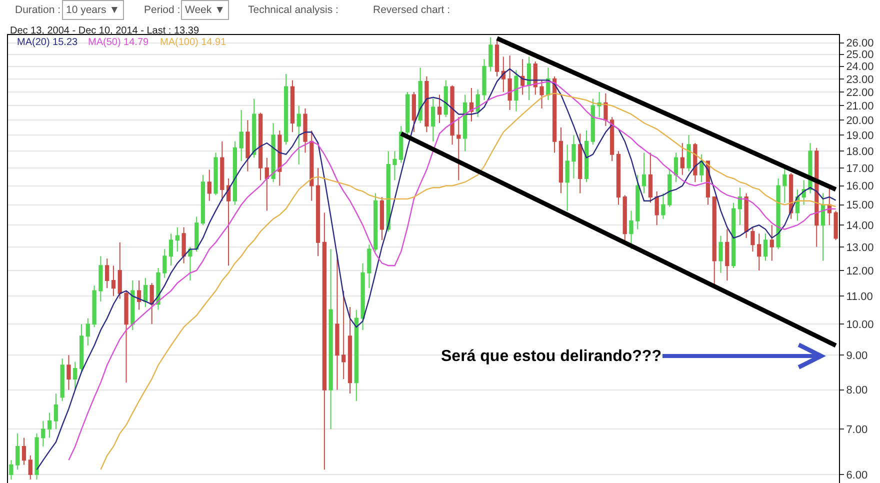 The width and height of the screenshot is (880, 483). Describe the element at coordinates (860, 324) in the screenshot. I see `y-tick-label: 10.00` at that location.